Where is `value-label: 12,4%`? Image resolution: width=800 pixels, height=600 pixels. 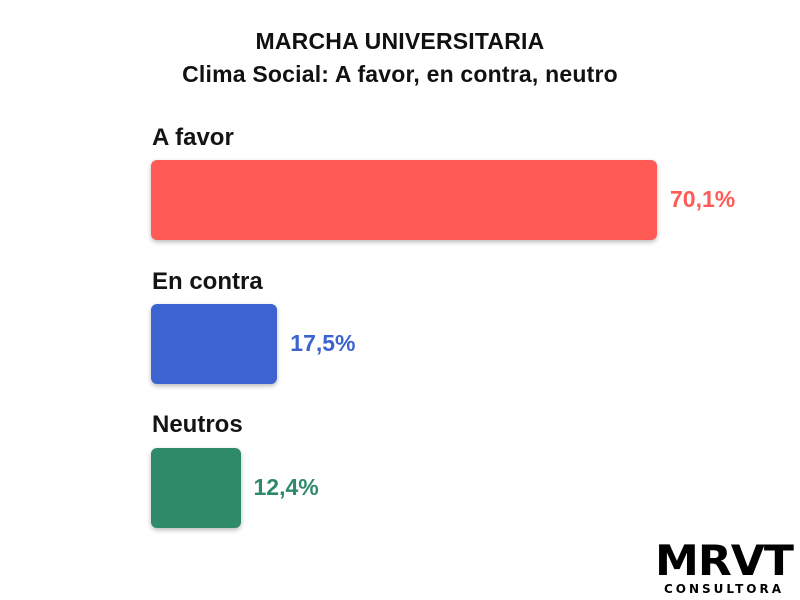
value-label: 12,4% is located at coordinates (286, 487).